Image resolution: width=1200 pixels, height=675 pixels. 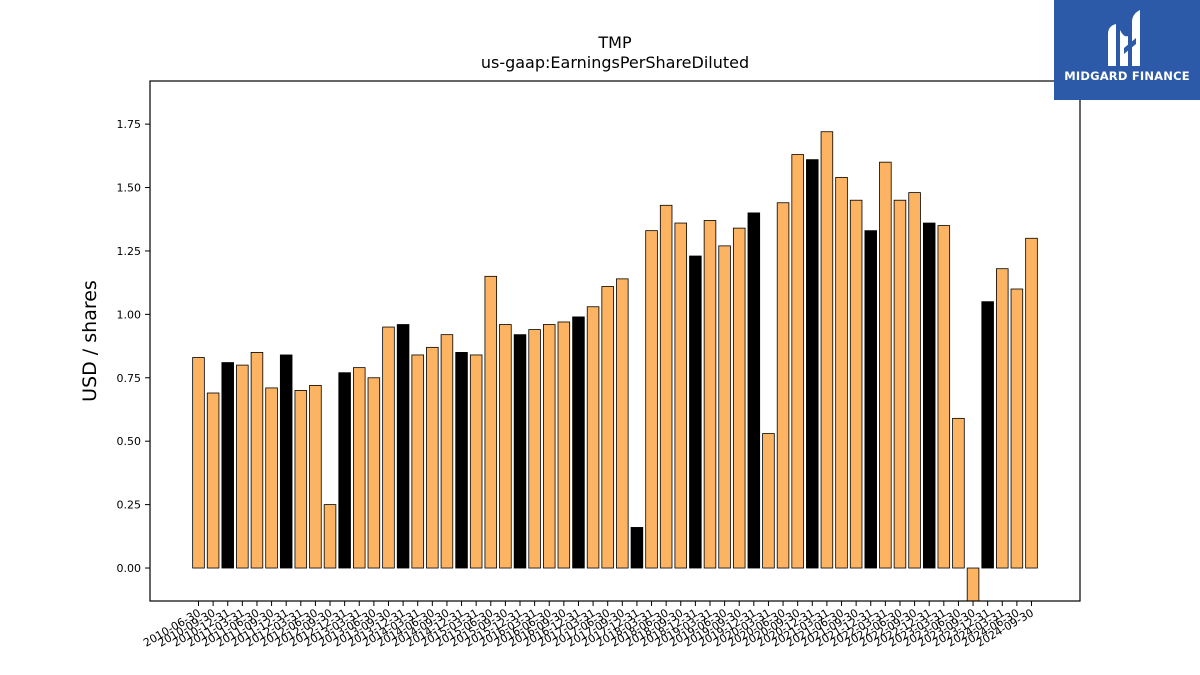 What do you see at coordinates (129, 441) in the screenshot?
I see `y-tick-label: 0.50` at bounding box center [129, 441].